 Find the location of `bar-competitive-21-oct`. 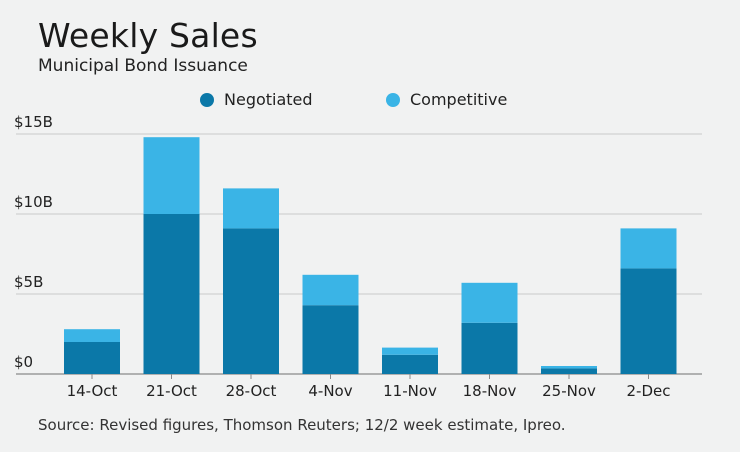

bar-competitive-21-oct is located at coordinates (171, 175).